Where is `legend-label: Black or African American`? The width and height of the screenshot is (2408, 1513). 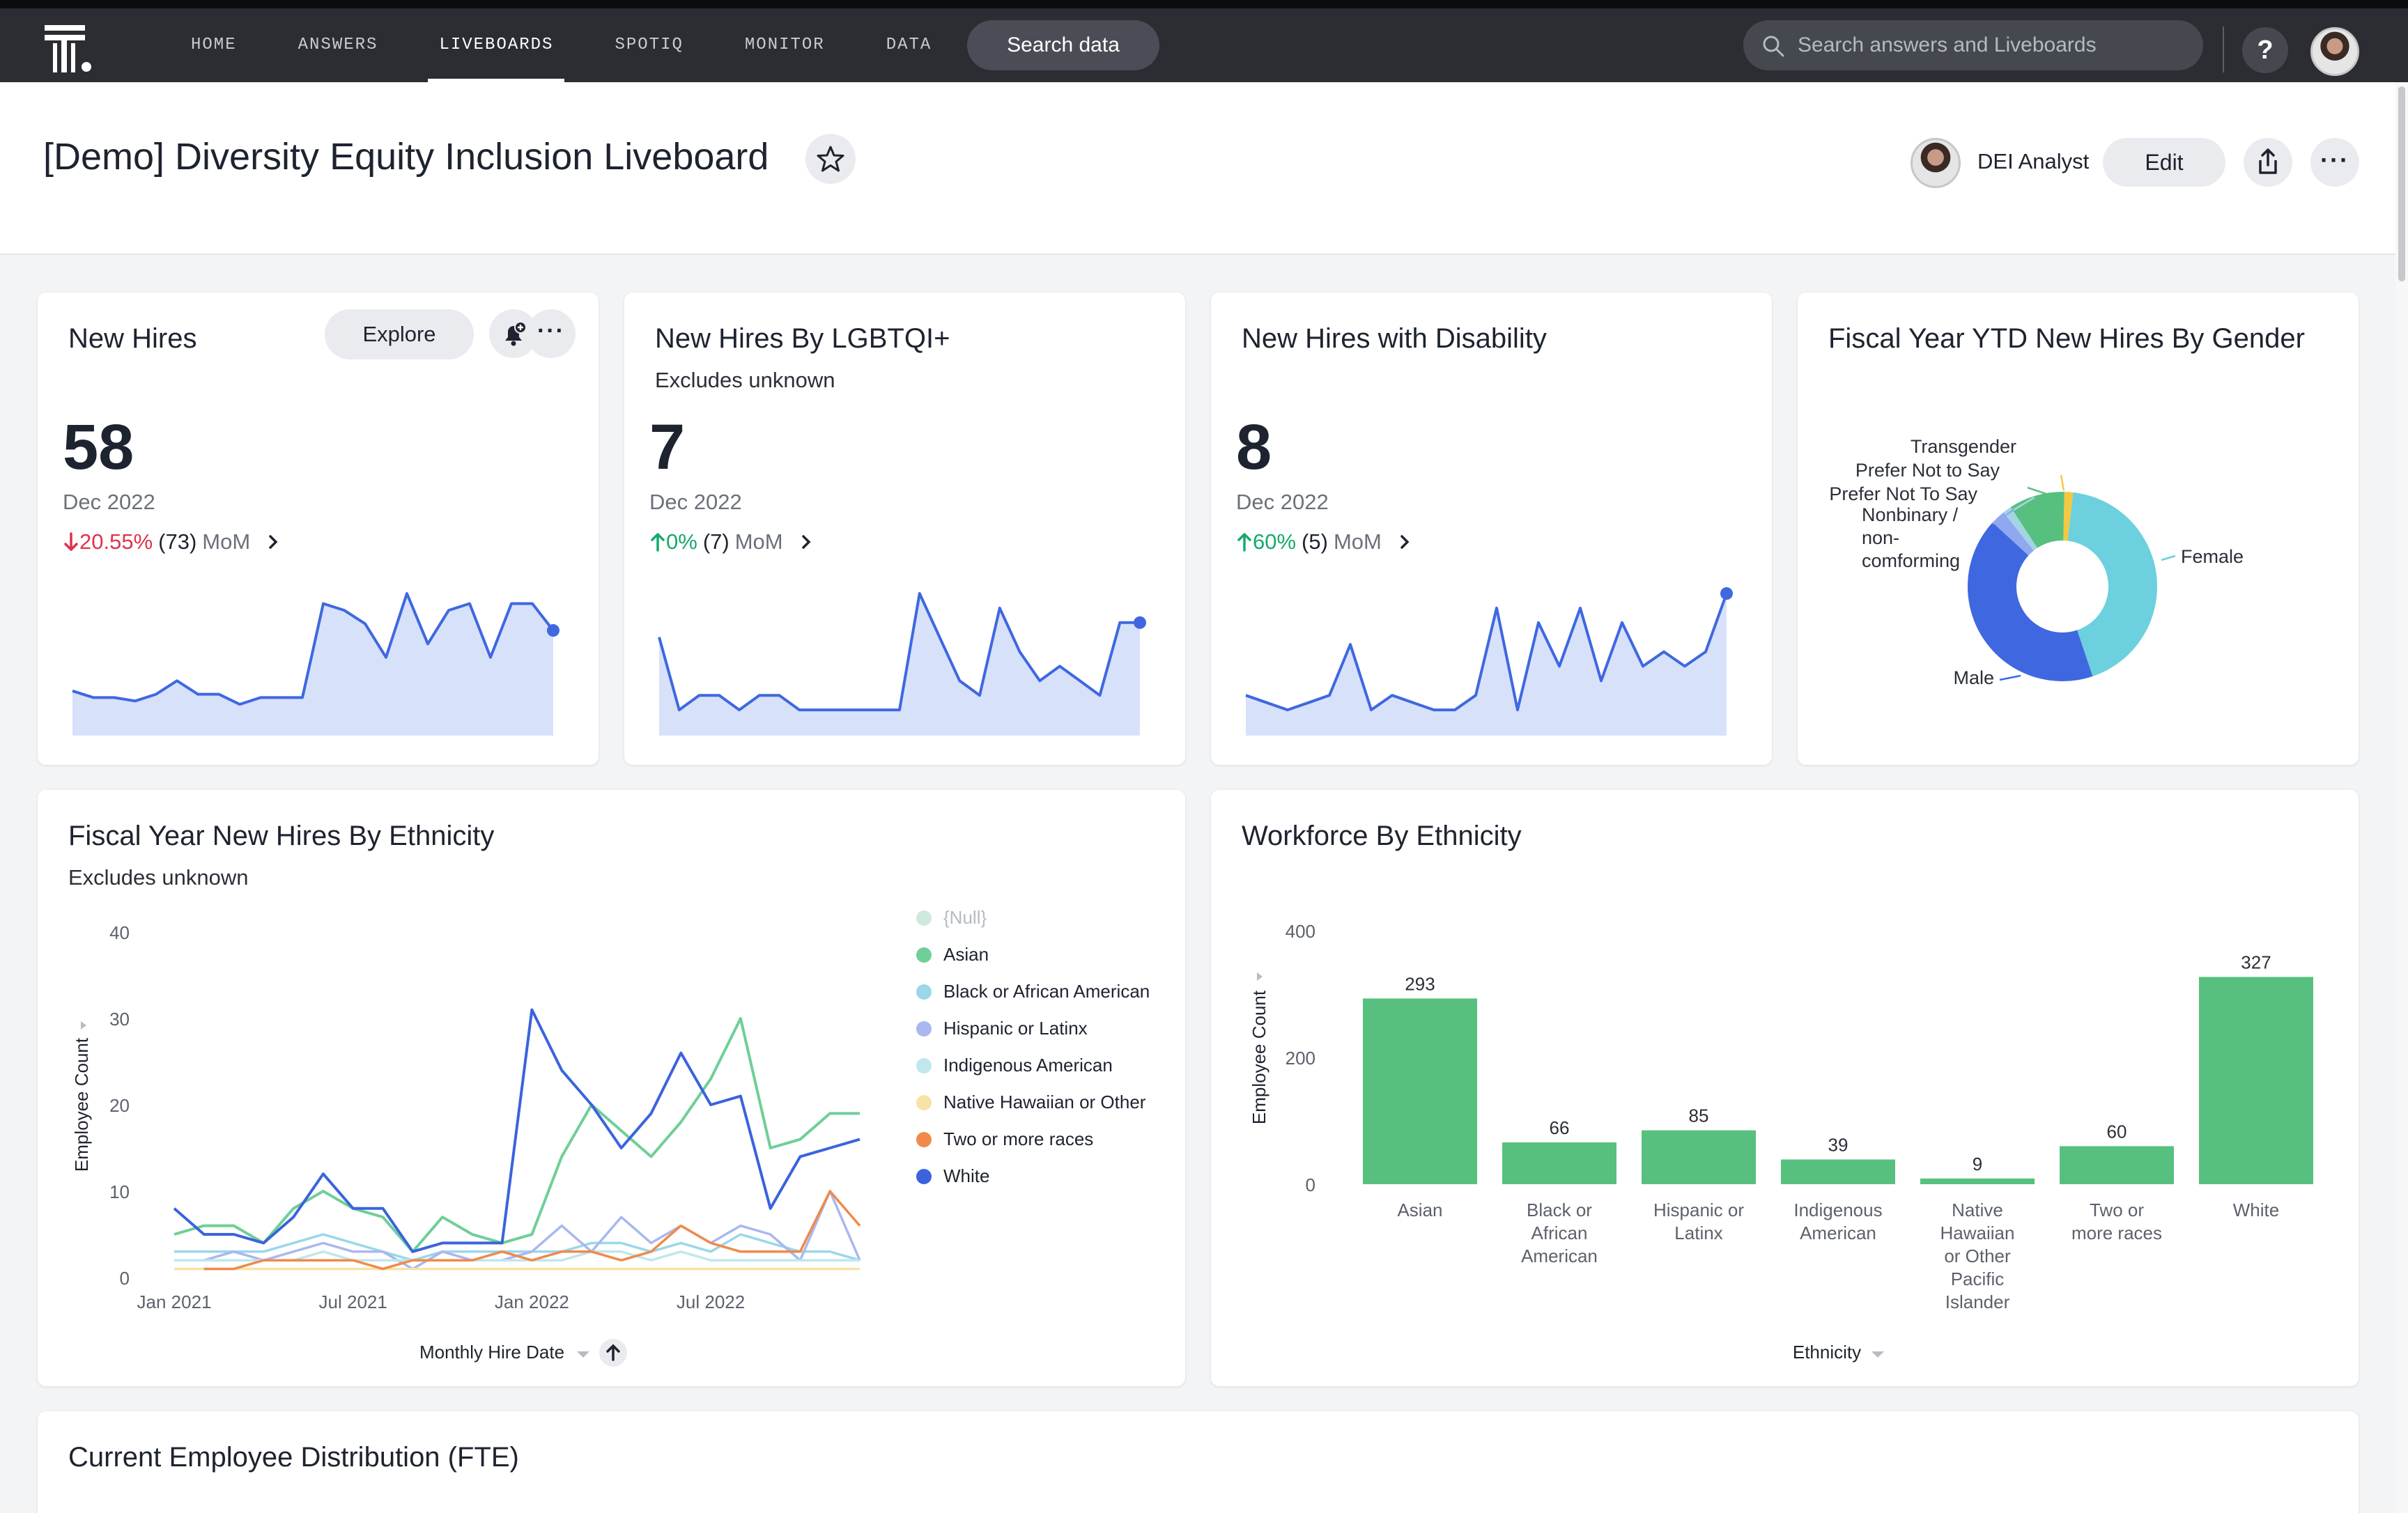 legend-label: Black or African American is located at coordinates (1046, 992).